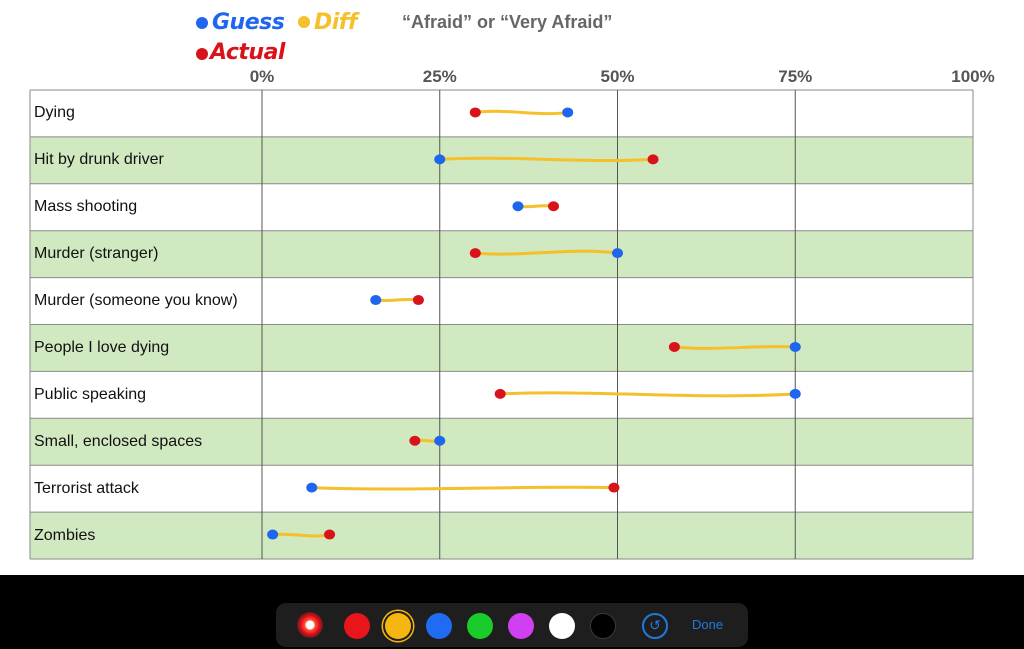 Image resolution: width=1024 pixels, height=649 pixels. Describe the element at coordinates (86, 488) in the screenshot. I see `row-label: Terrorist attack` at that location.